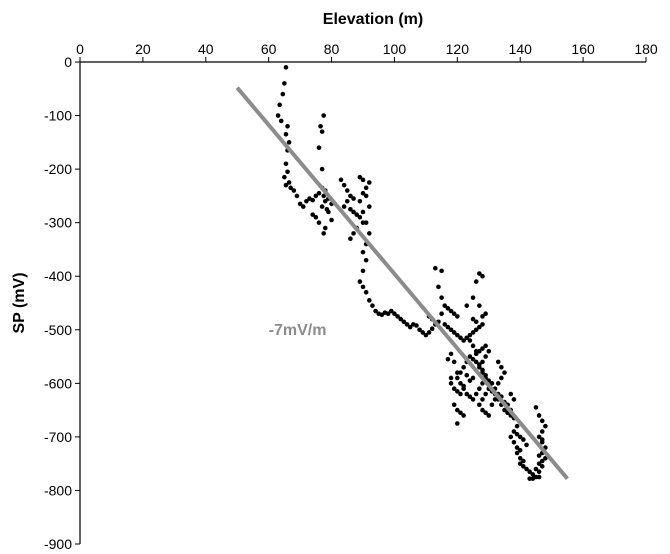 The width and height of the screenshot is (670, 554). I want to click on y-tick-label: -800, so click(58, 490).